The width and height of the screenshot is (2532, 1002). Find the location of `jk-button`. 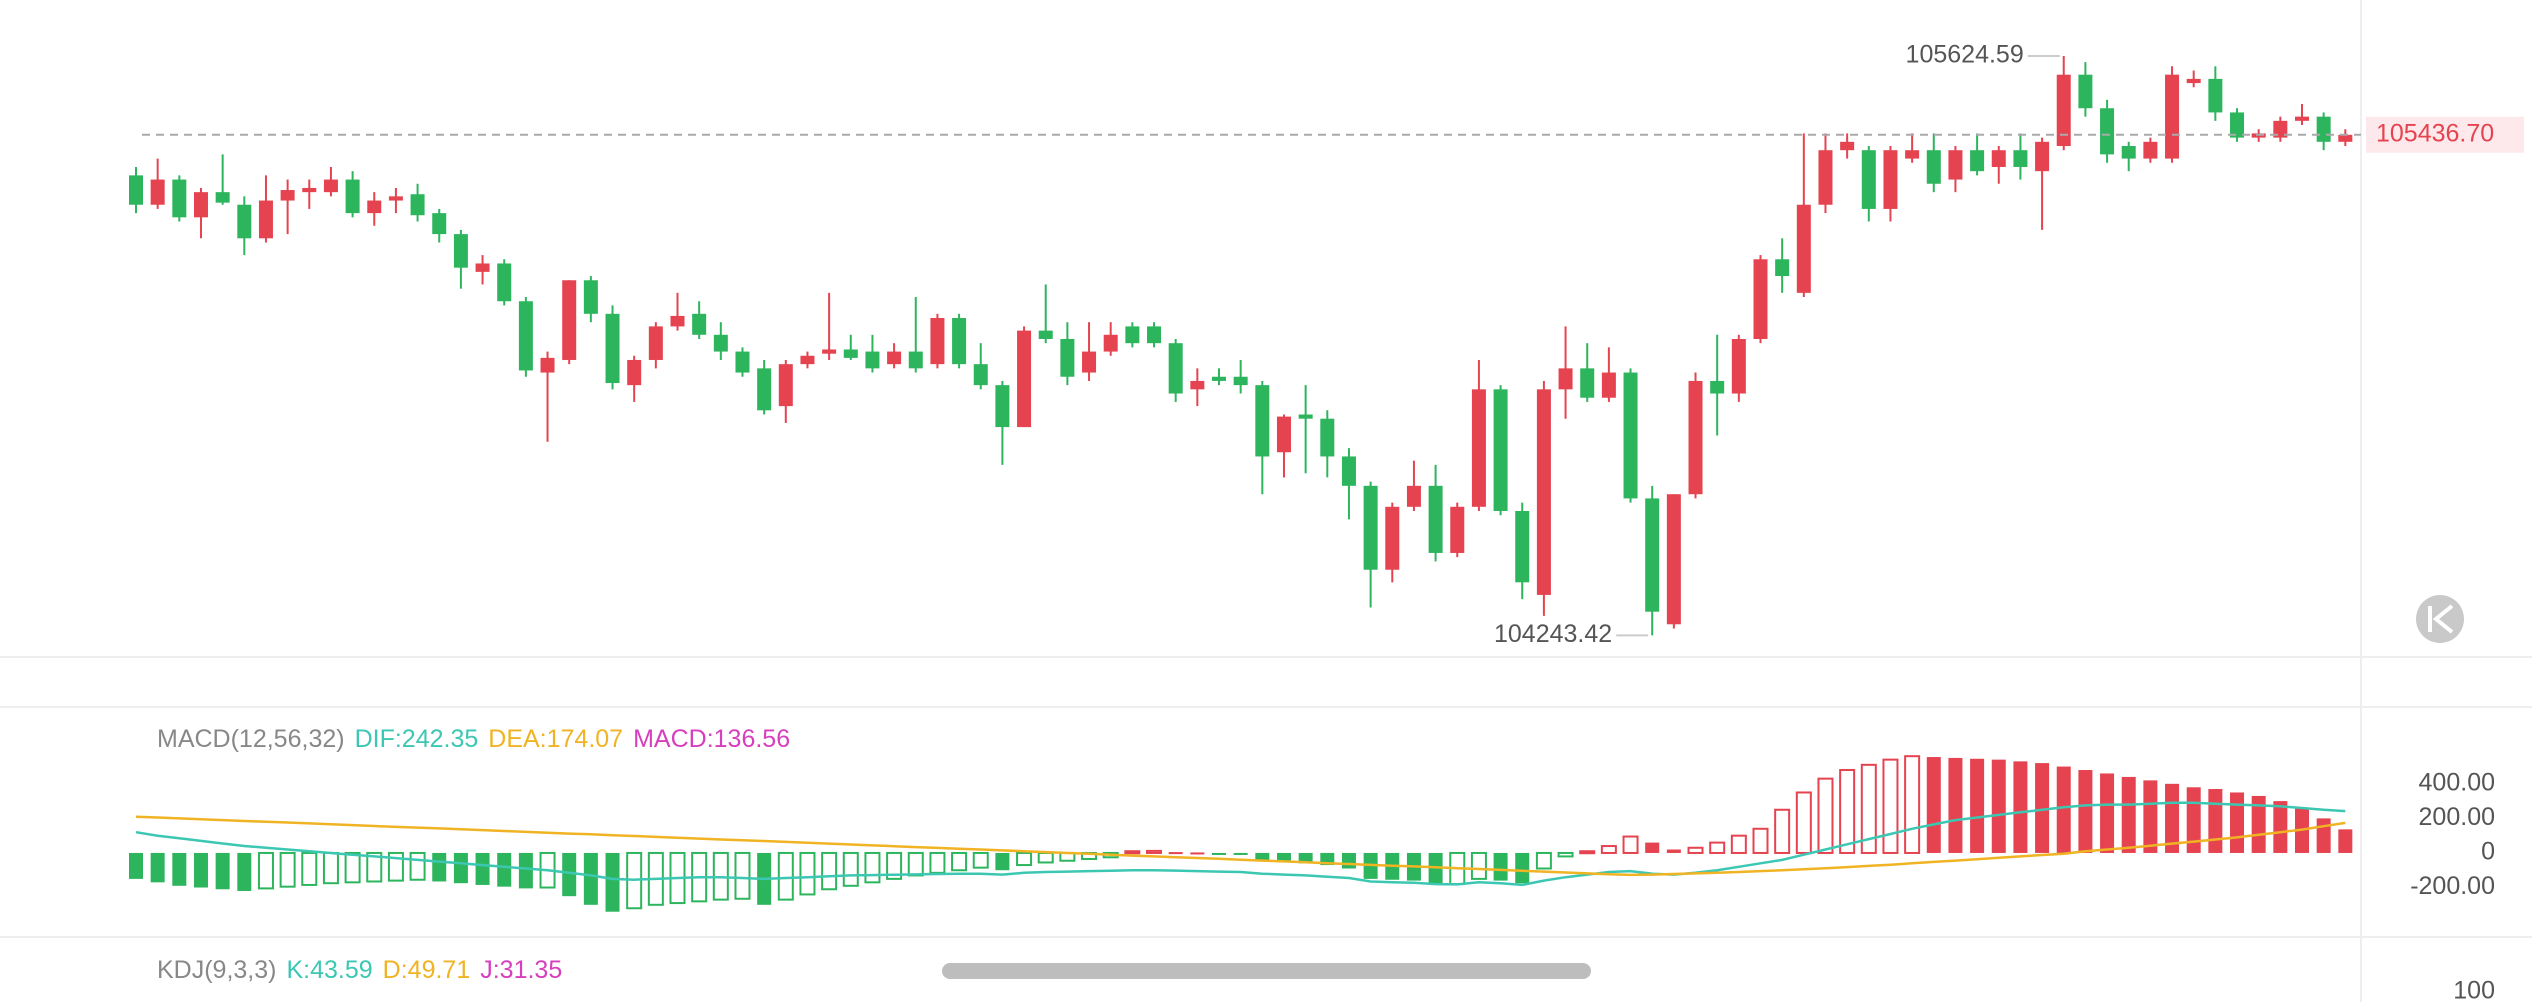

jk-button is located at coordinates (2440, 619).